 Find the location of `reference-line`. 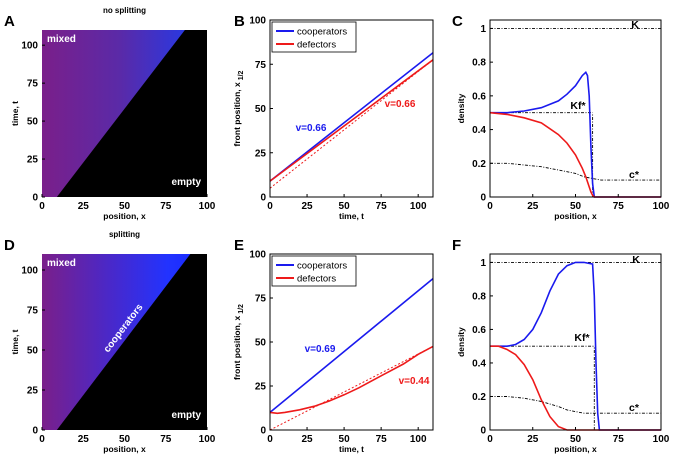

reference-line is located at coordinates (575, 171).